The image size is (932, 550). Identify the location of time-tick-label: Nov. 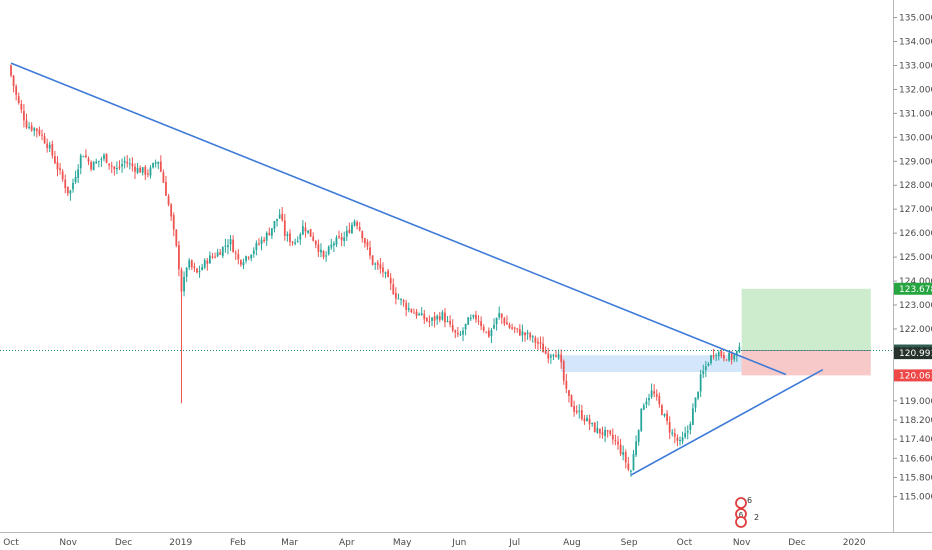
(68, 543).